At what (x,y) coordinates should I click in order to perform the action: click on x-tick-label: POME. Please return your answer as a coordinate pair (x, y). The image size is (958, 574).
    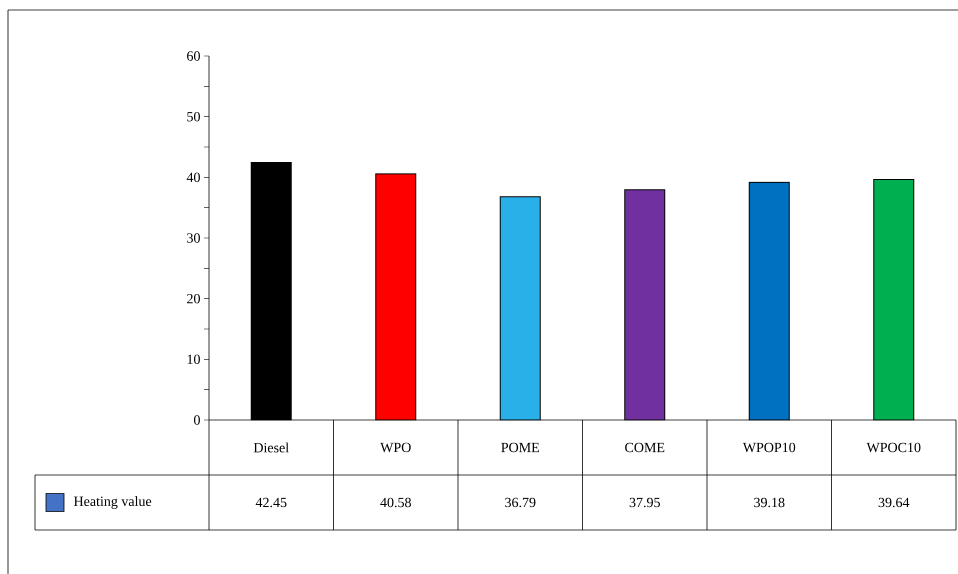
    Looking at the image, I should click on (520, 447).